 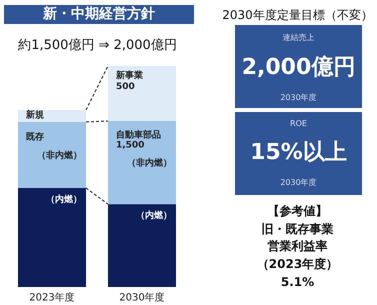 What do you see at coordinates (64, 200) in the screenshot?
I see `series-label: （内燃）` at bounding box center [64, 200].